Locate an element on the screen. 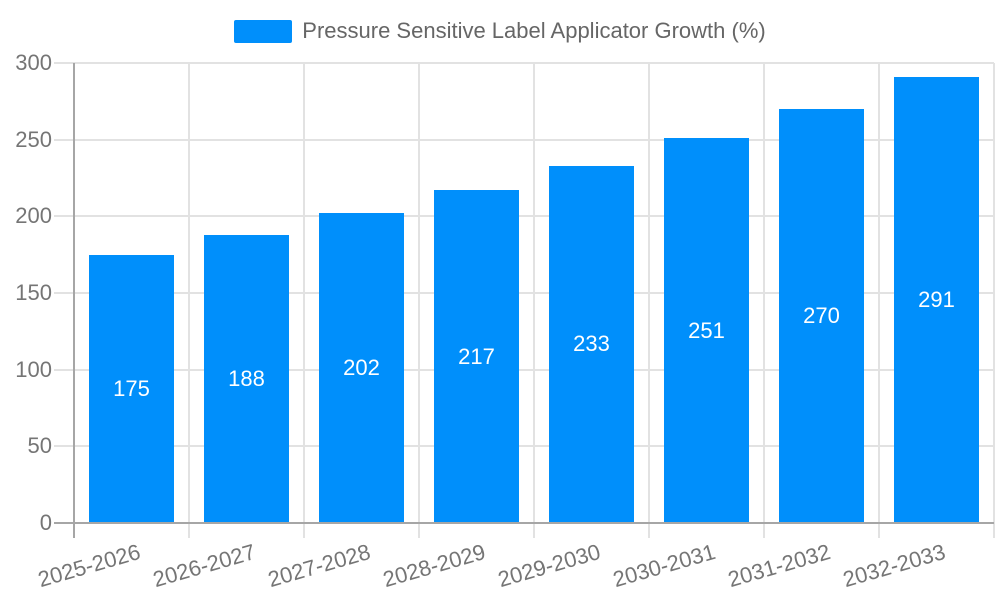 The width and height of the screenshot is (1000, 600). y-tick-label: 0 is located at coordinates (45, 522).